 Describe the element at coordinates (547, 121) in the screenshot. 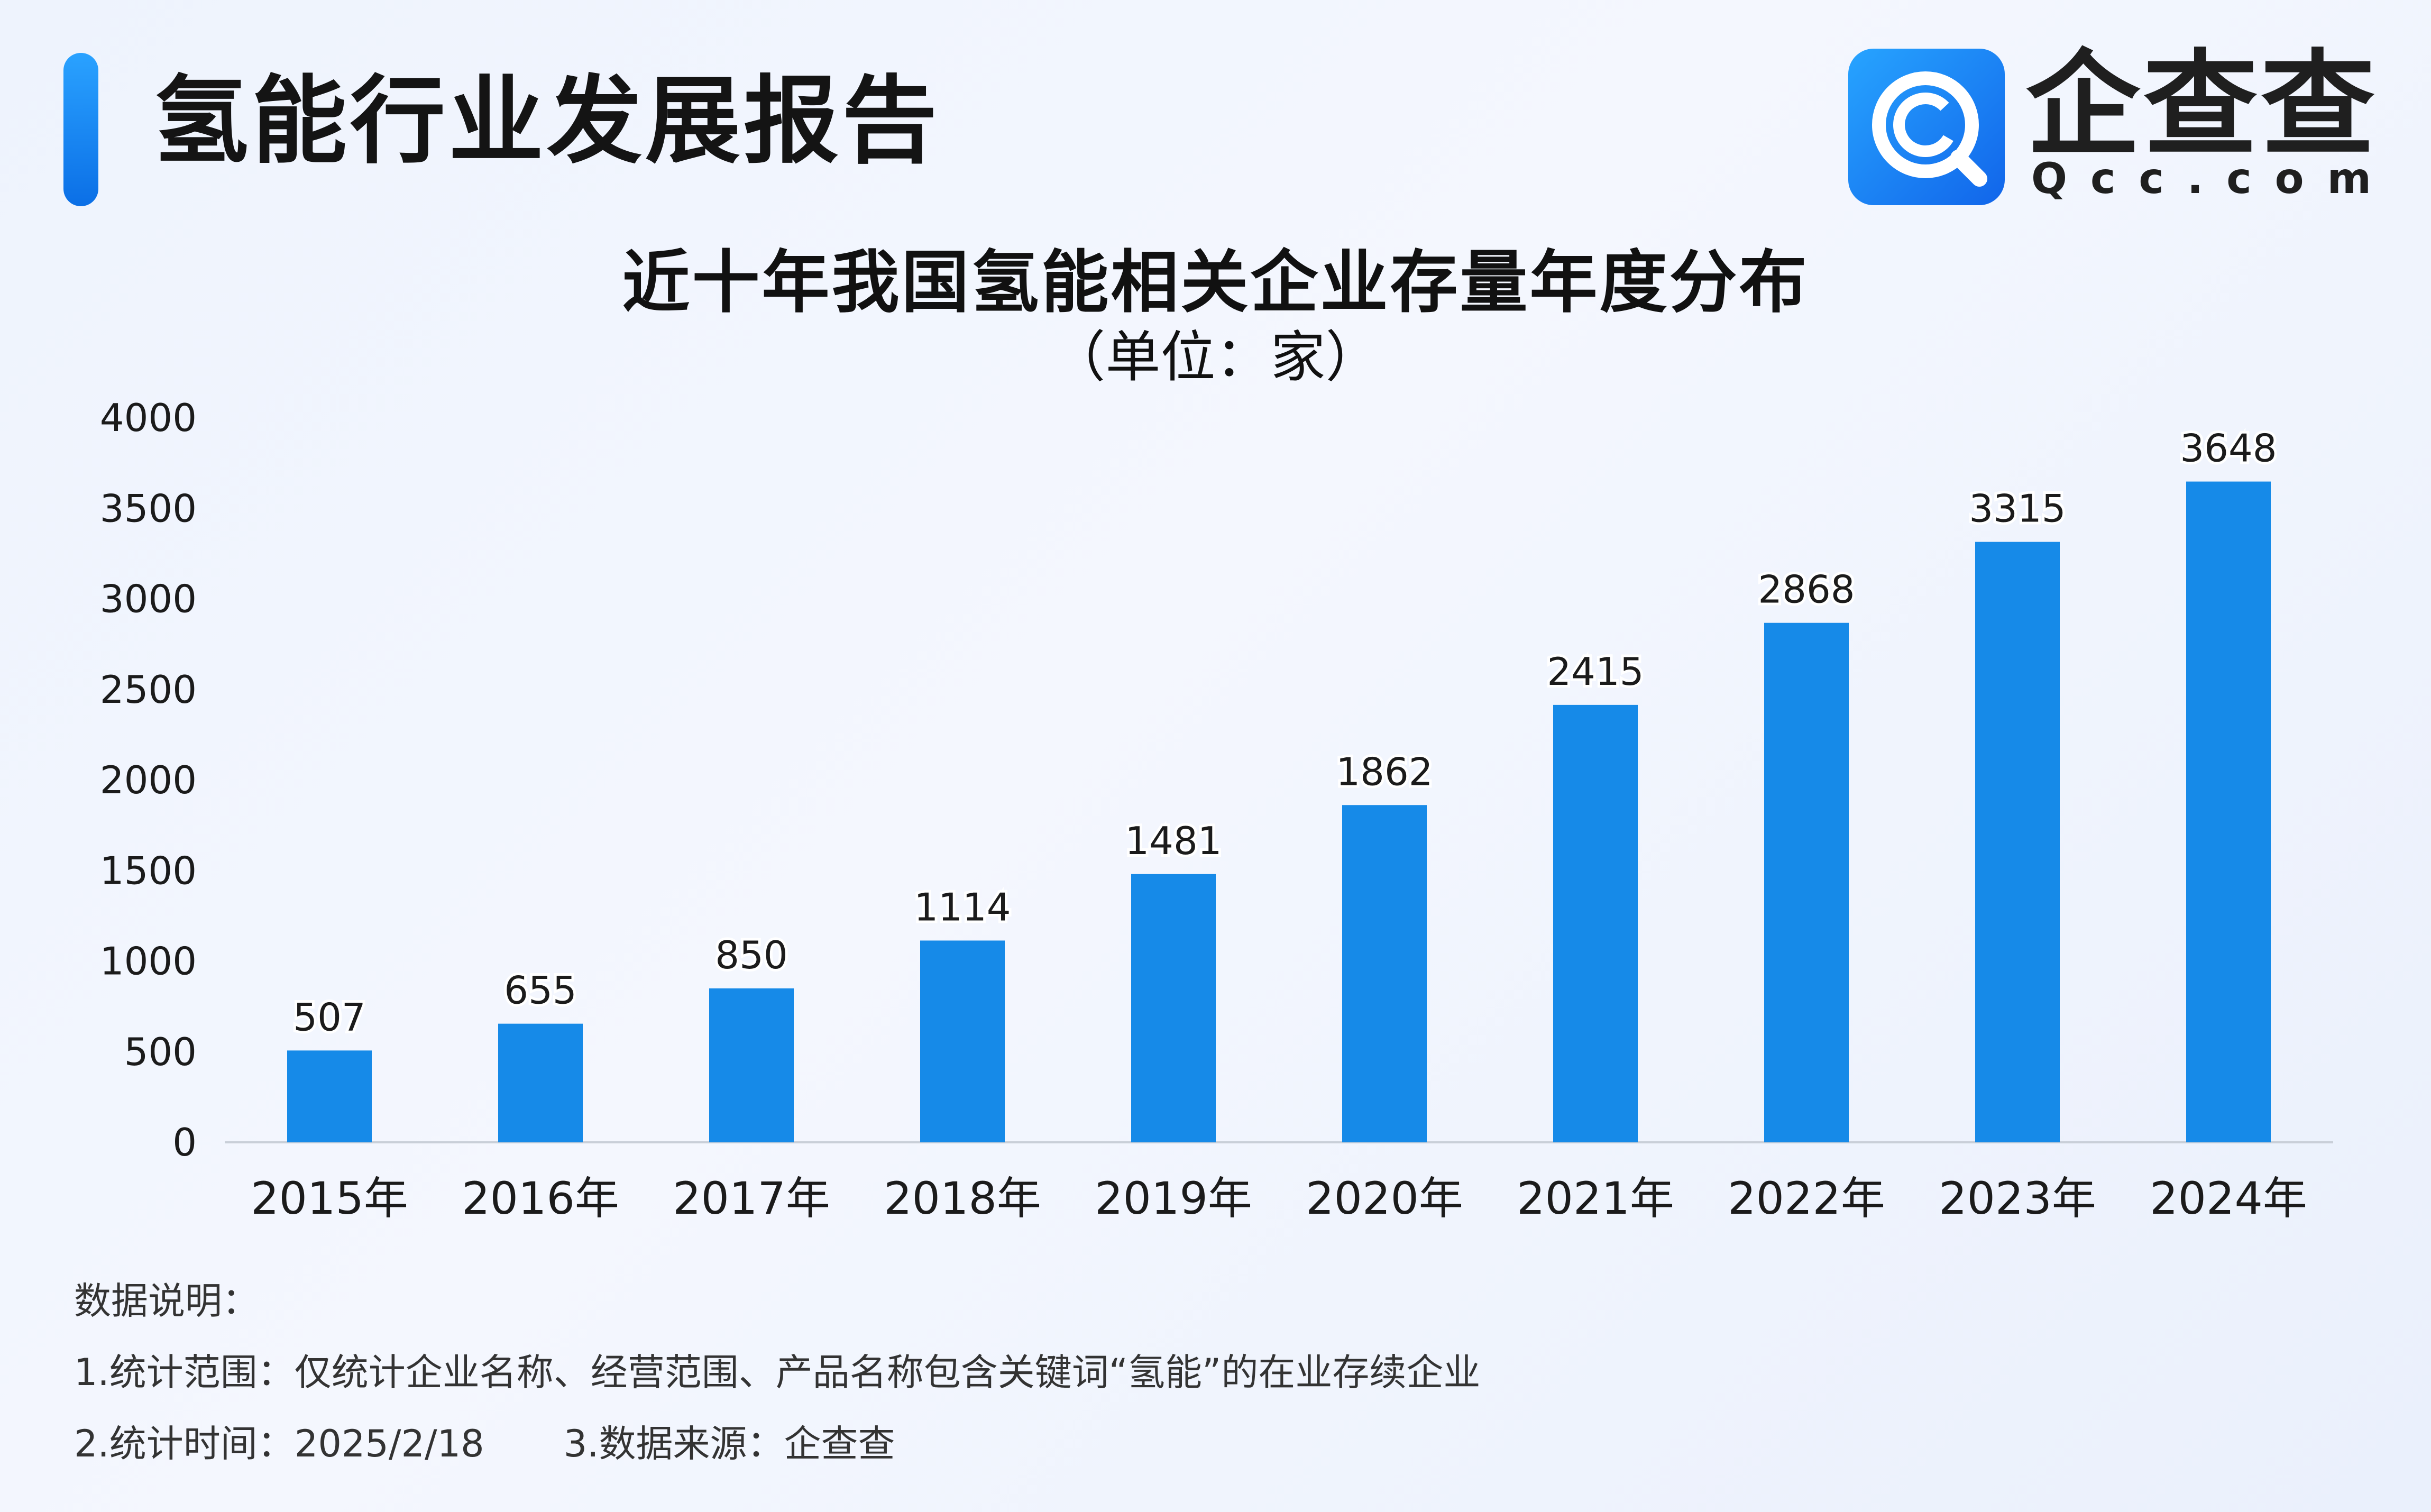

I see `report-title: 氢能行业发展报告` at that location.